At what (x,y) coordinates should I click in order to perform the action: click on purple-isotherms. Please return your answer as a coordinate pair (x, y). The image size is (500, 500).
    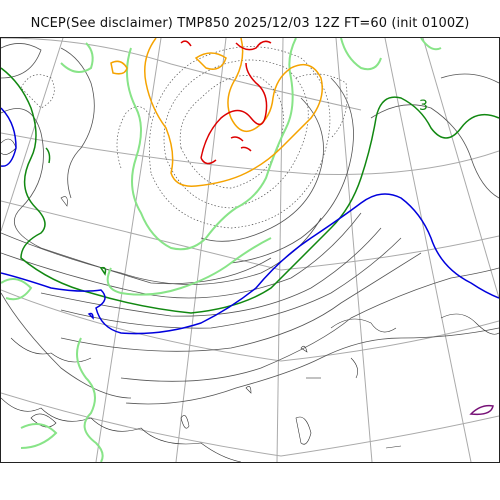
    Looking at the image, I should click on (481, 410).